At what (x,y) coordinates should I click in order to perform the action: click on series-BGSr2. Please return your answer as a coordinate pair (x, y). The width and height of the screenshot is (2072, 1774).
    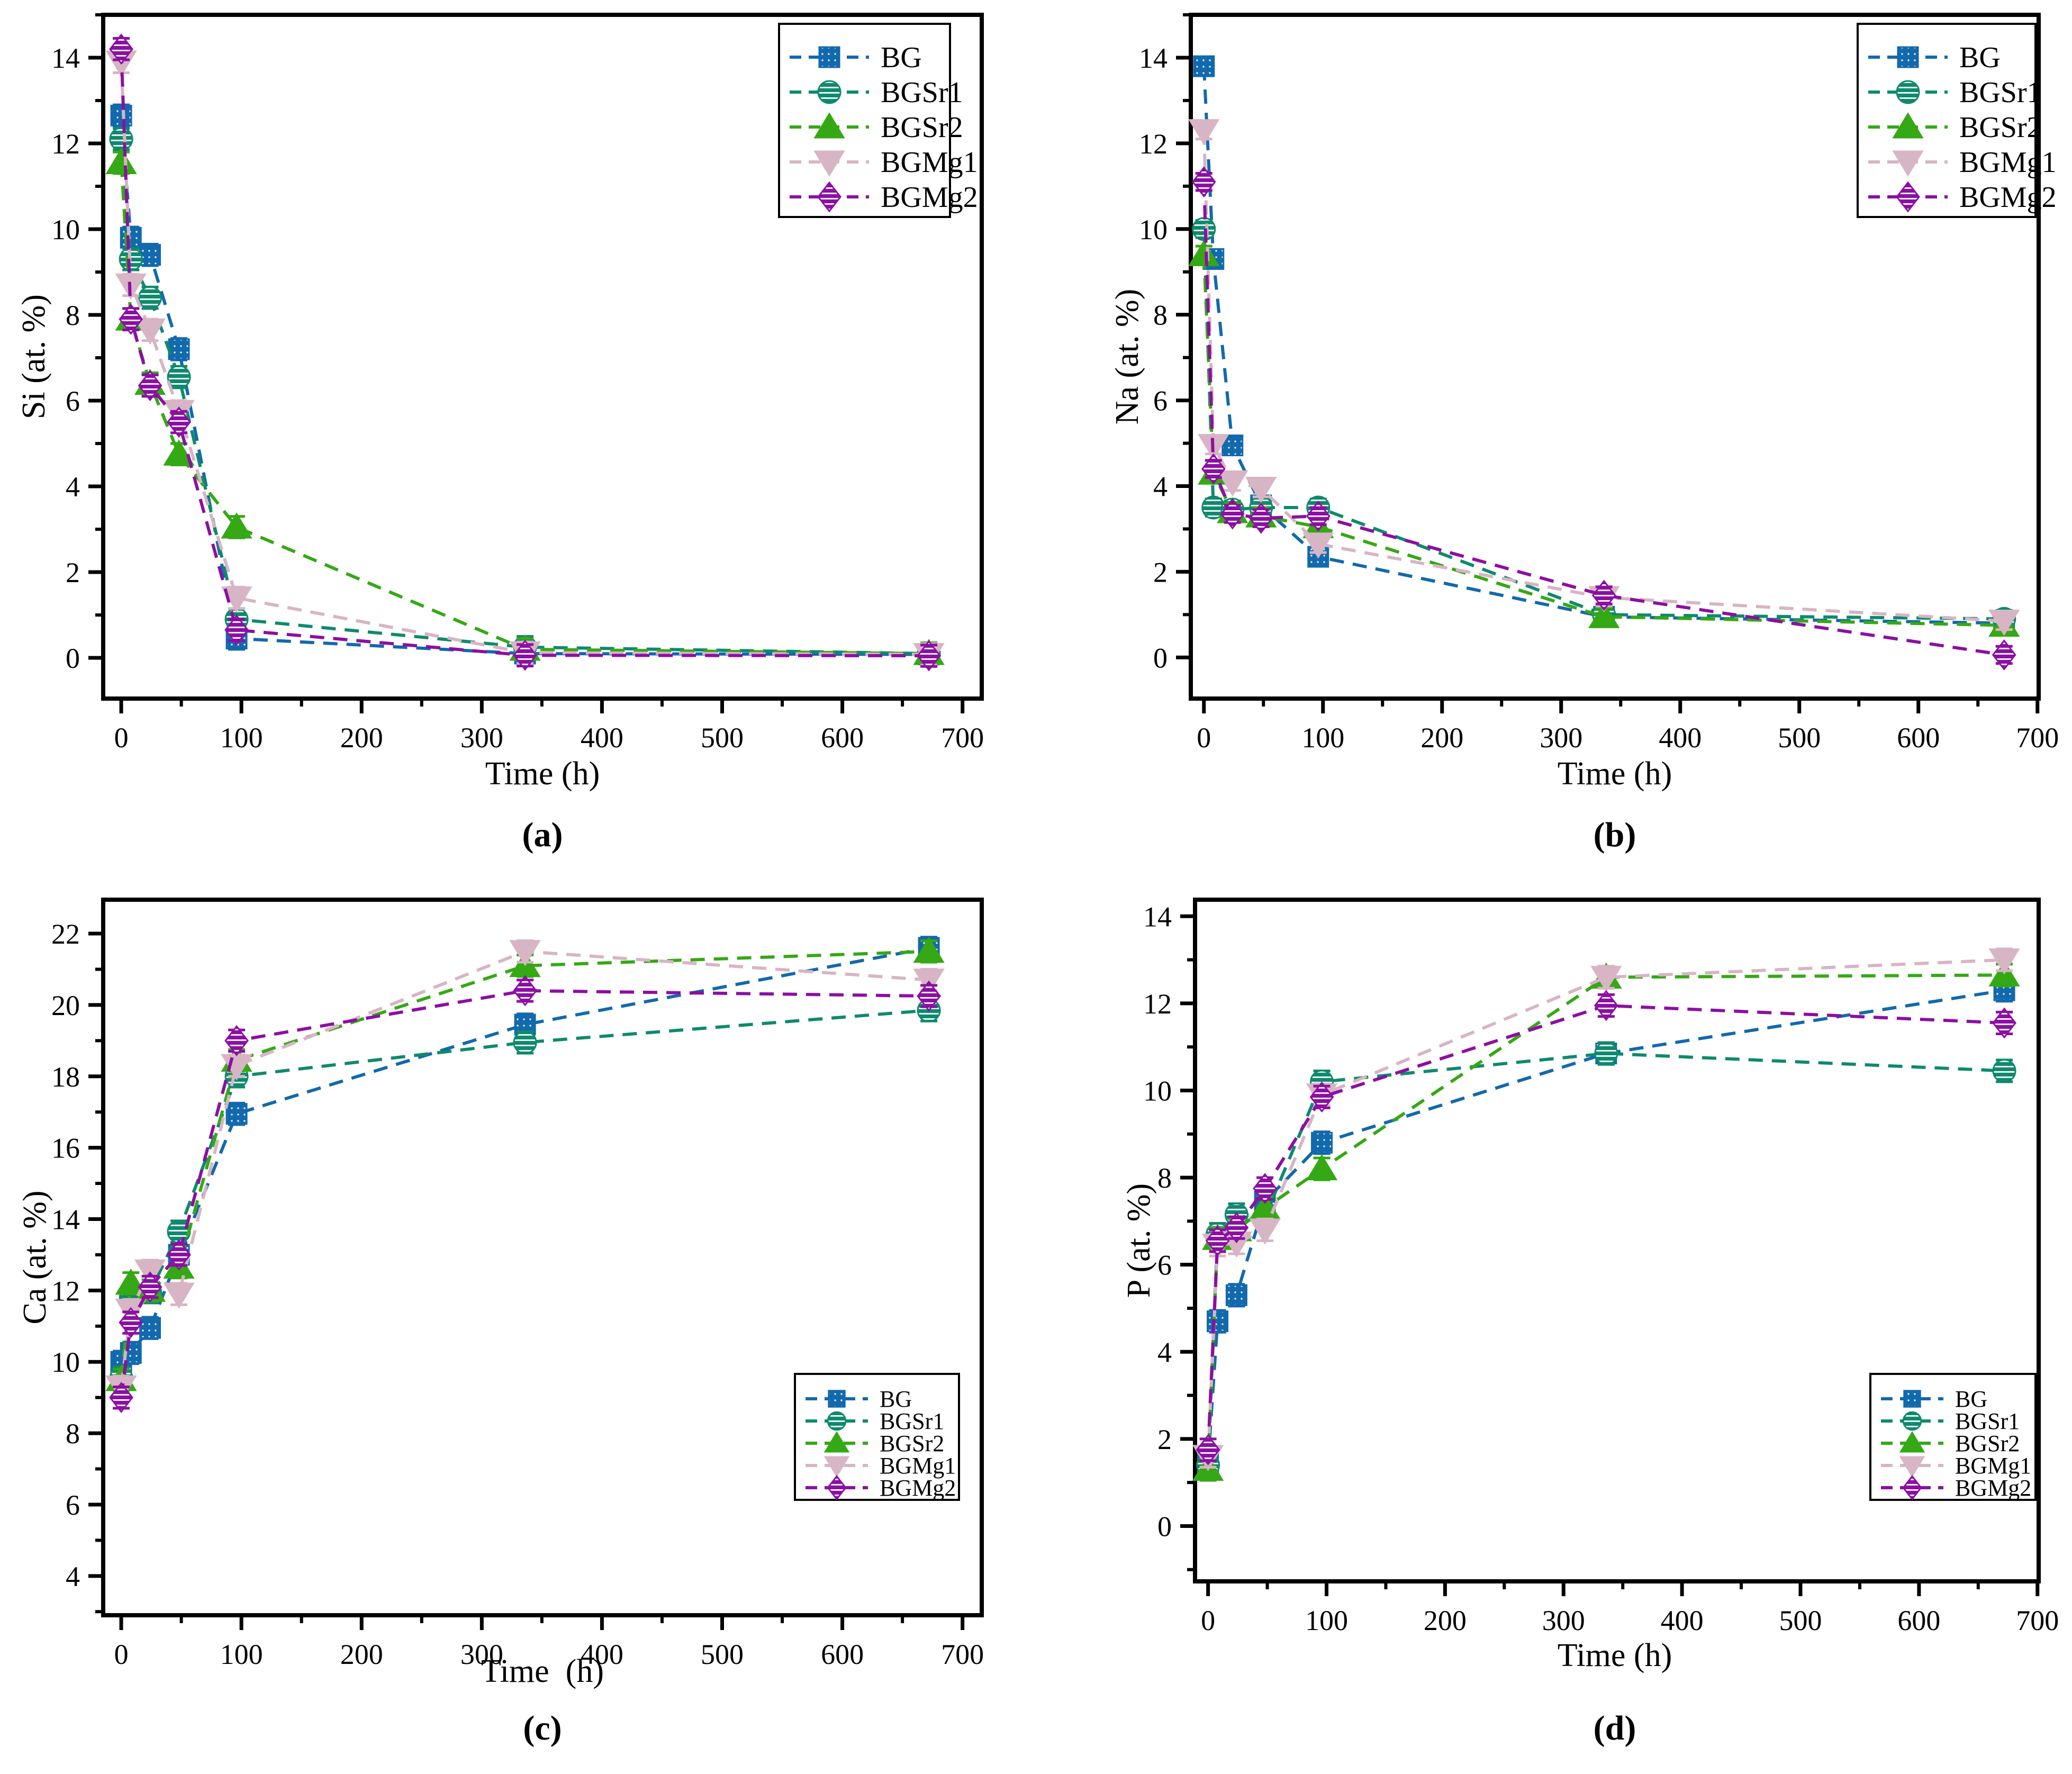
    Looking at the image, I should click on (1604, 438).